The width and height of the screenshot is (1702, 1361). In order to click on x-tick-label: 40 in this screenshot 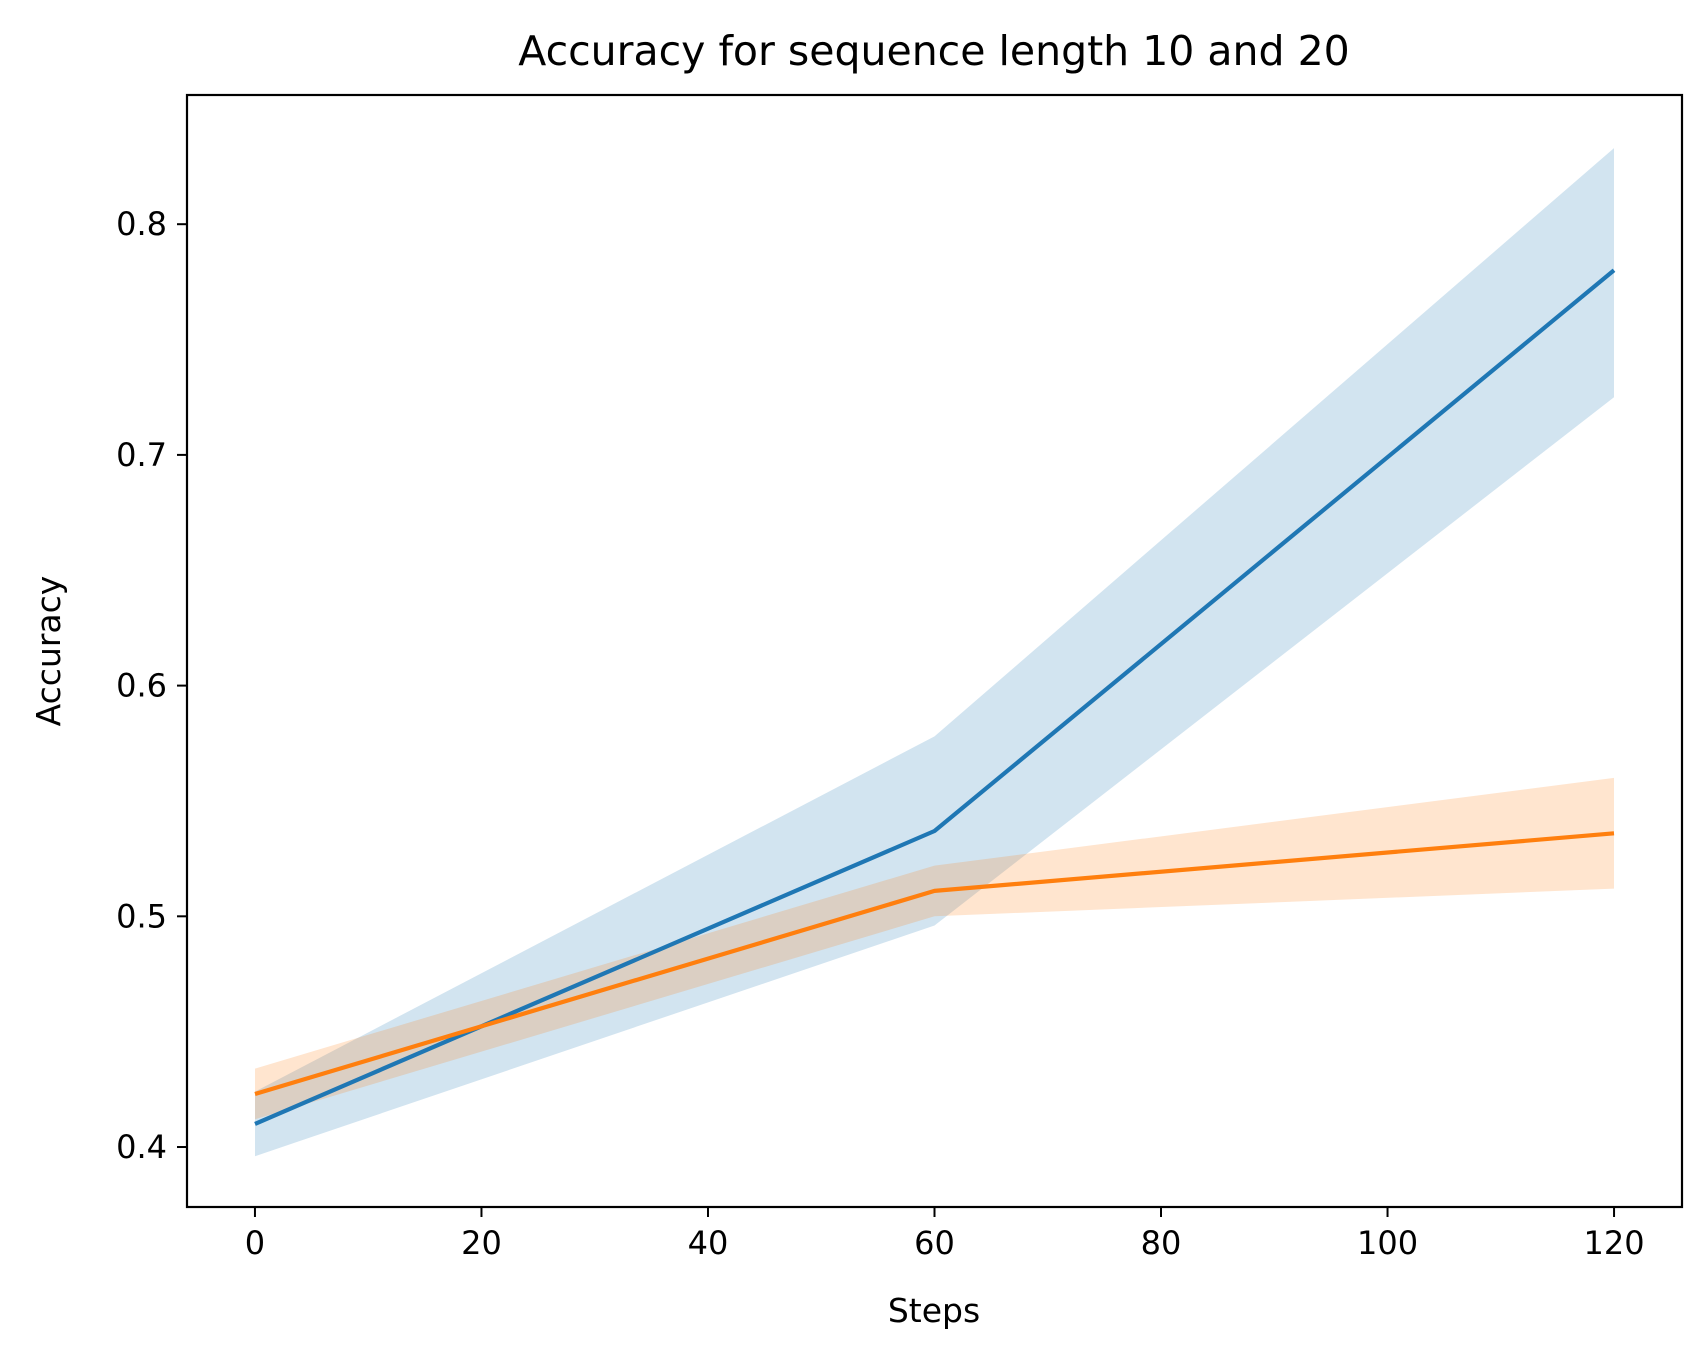, I will do `click(708, 1243)`.